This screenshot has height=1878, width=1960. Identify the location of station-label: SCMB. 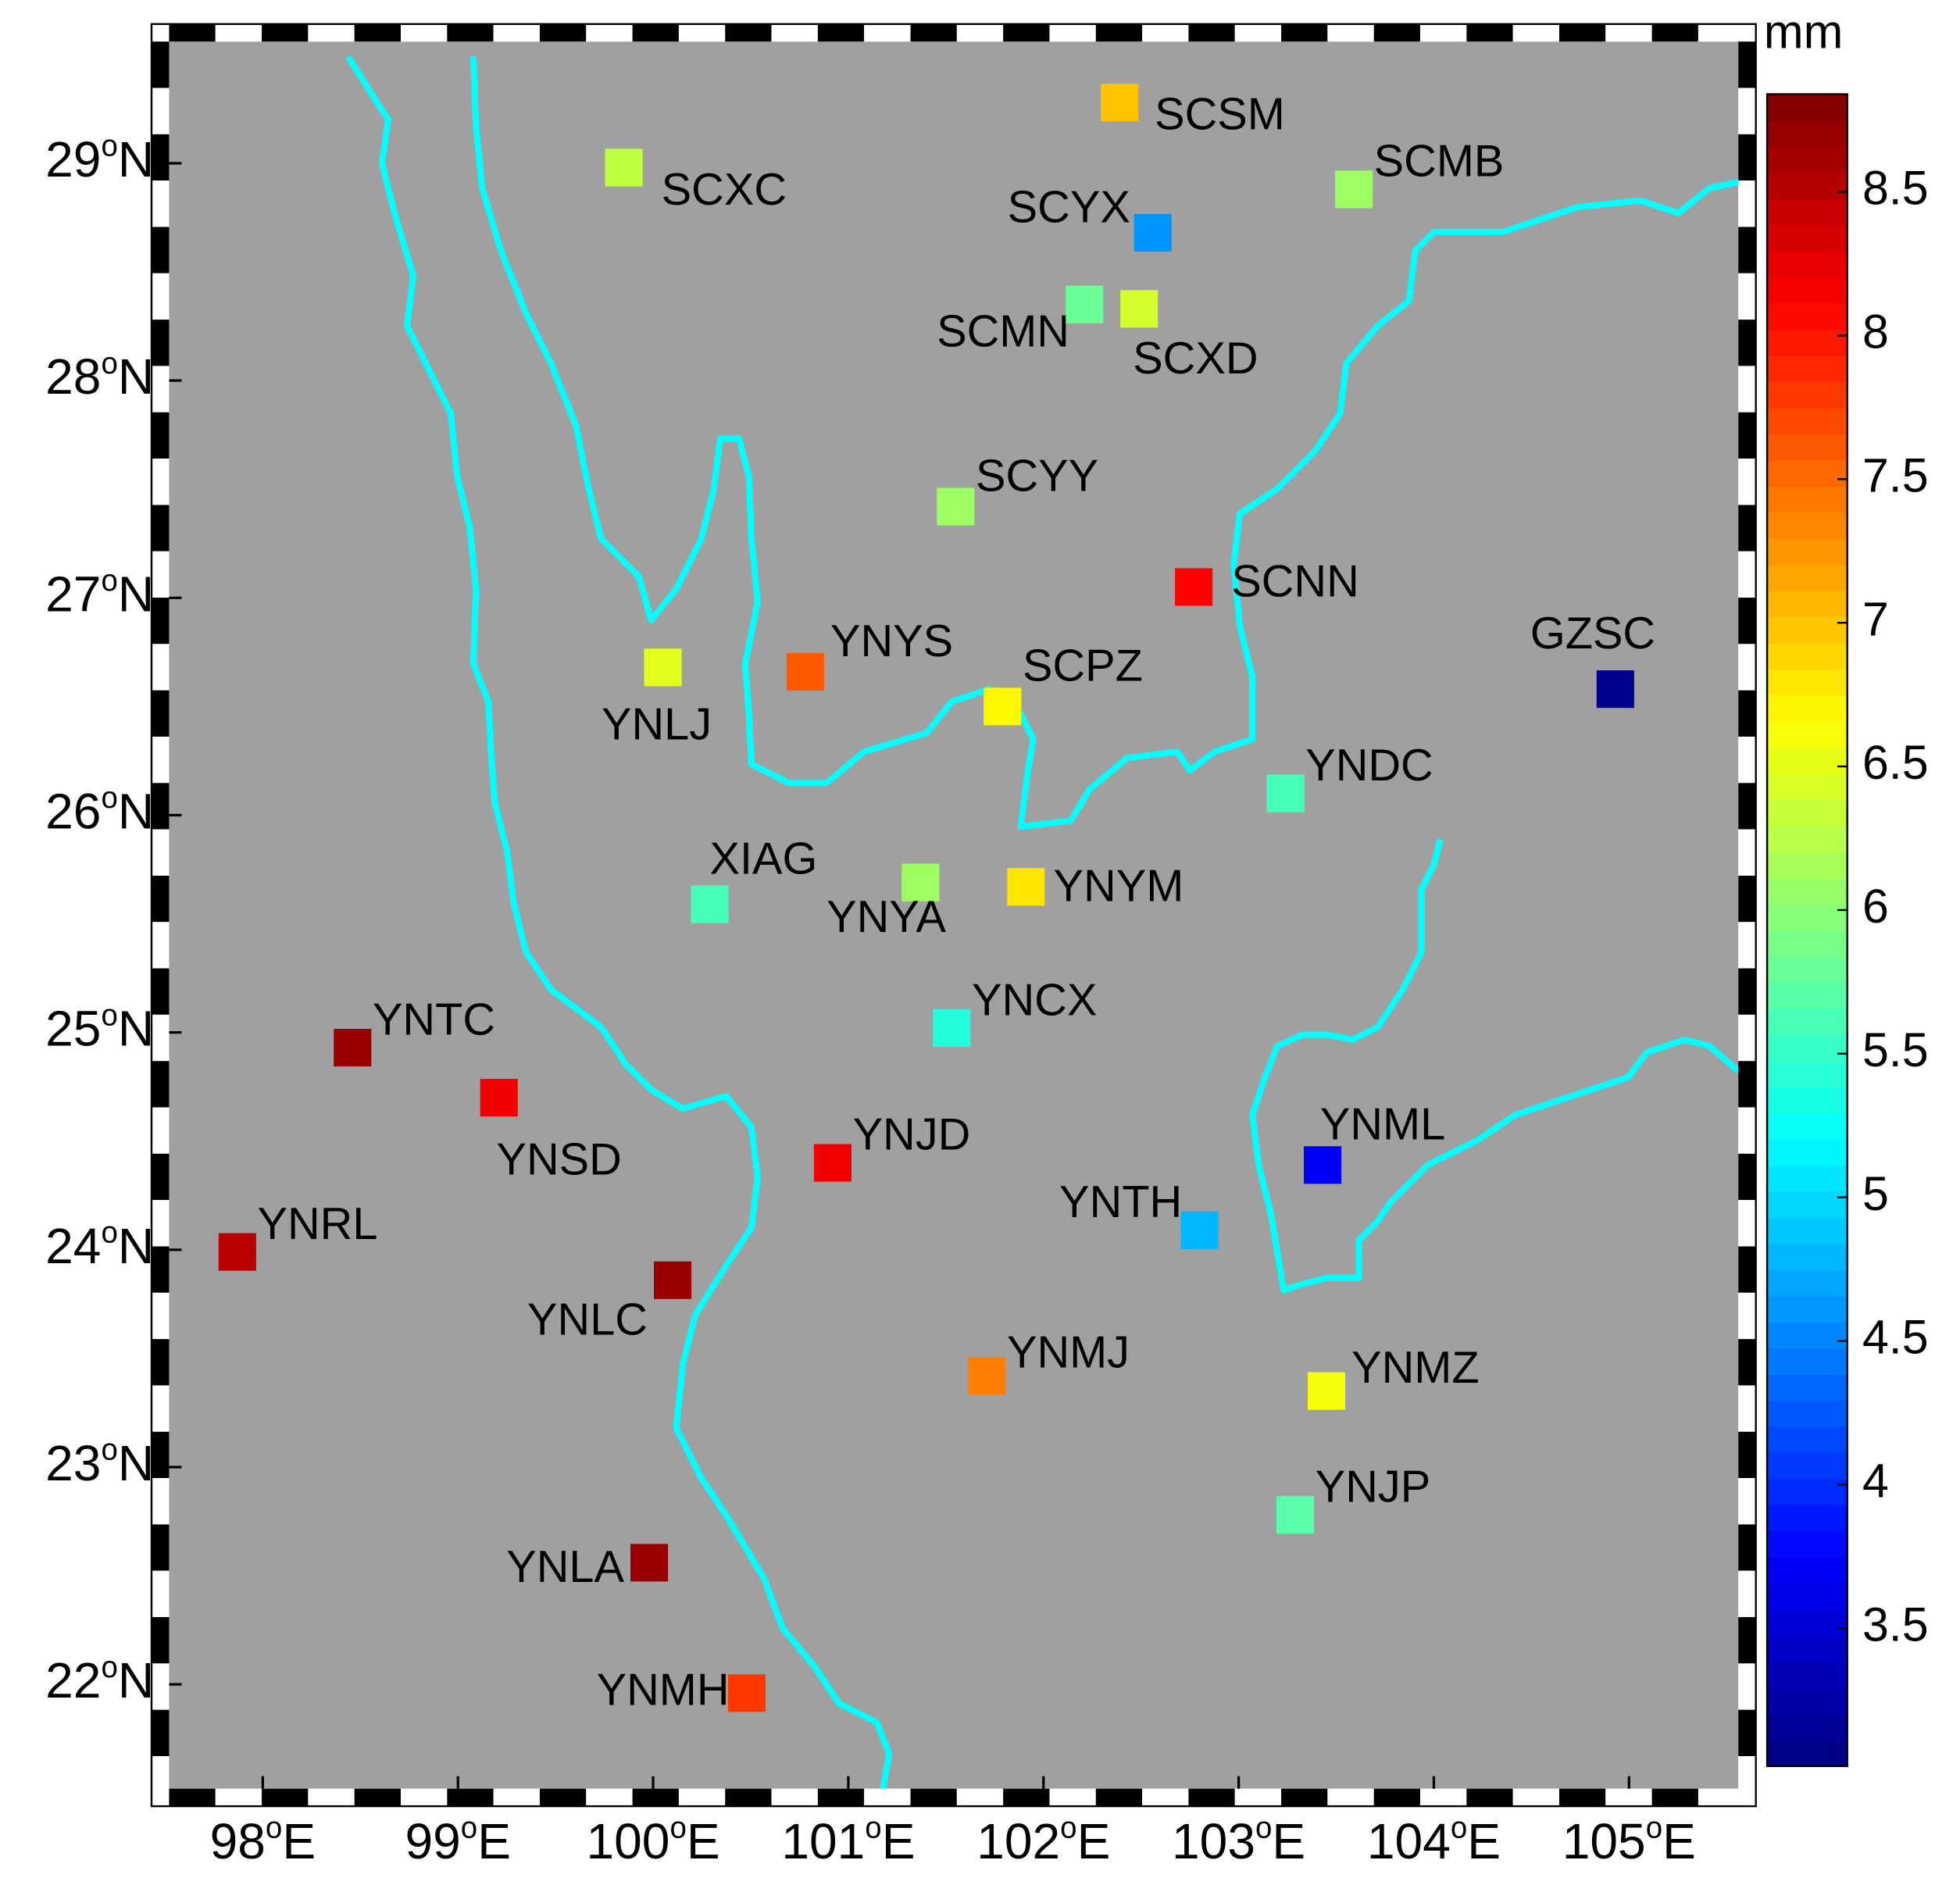
(1439, 162).